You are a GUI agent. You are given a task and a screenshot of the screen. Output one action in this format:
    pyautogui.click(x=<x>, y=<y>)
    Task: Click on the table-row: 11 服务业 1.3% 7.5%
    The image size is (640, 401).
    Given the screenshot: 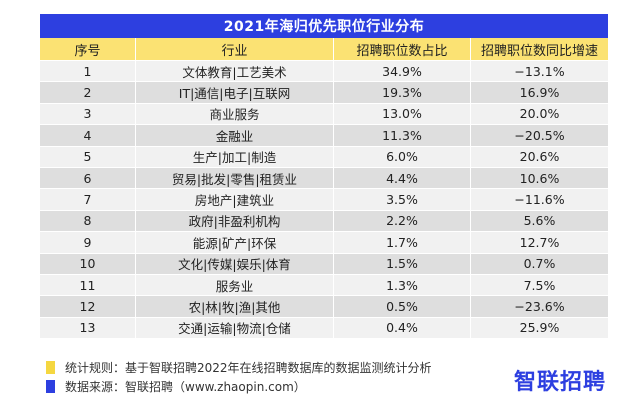 What is the action you would take?
    pyautogui.click(x=324, y=284)
    